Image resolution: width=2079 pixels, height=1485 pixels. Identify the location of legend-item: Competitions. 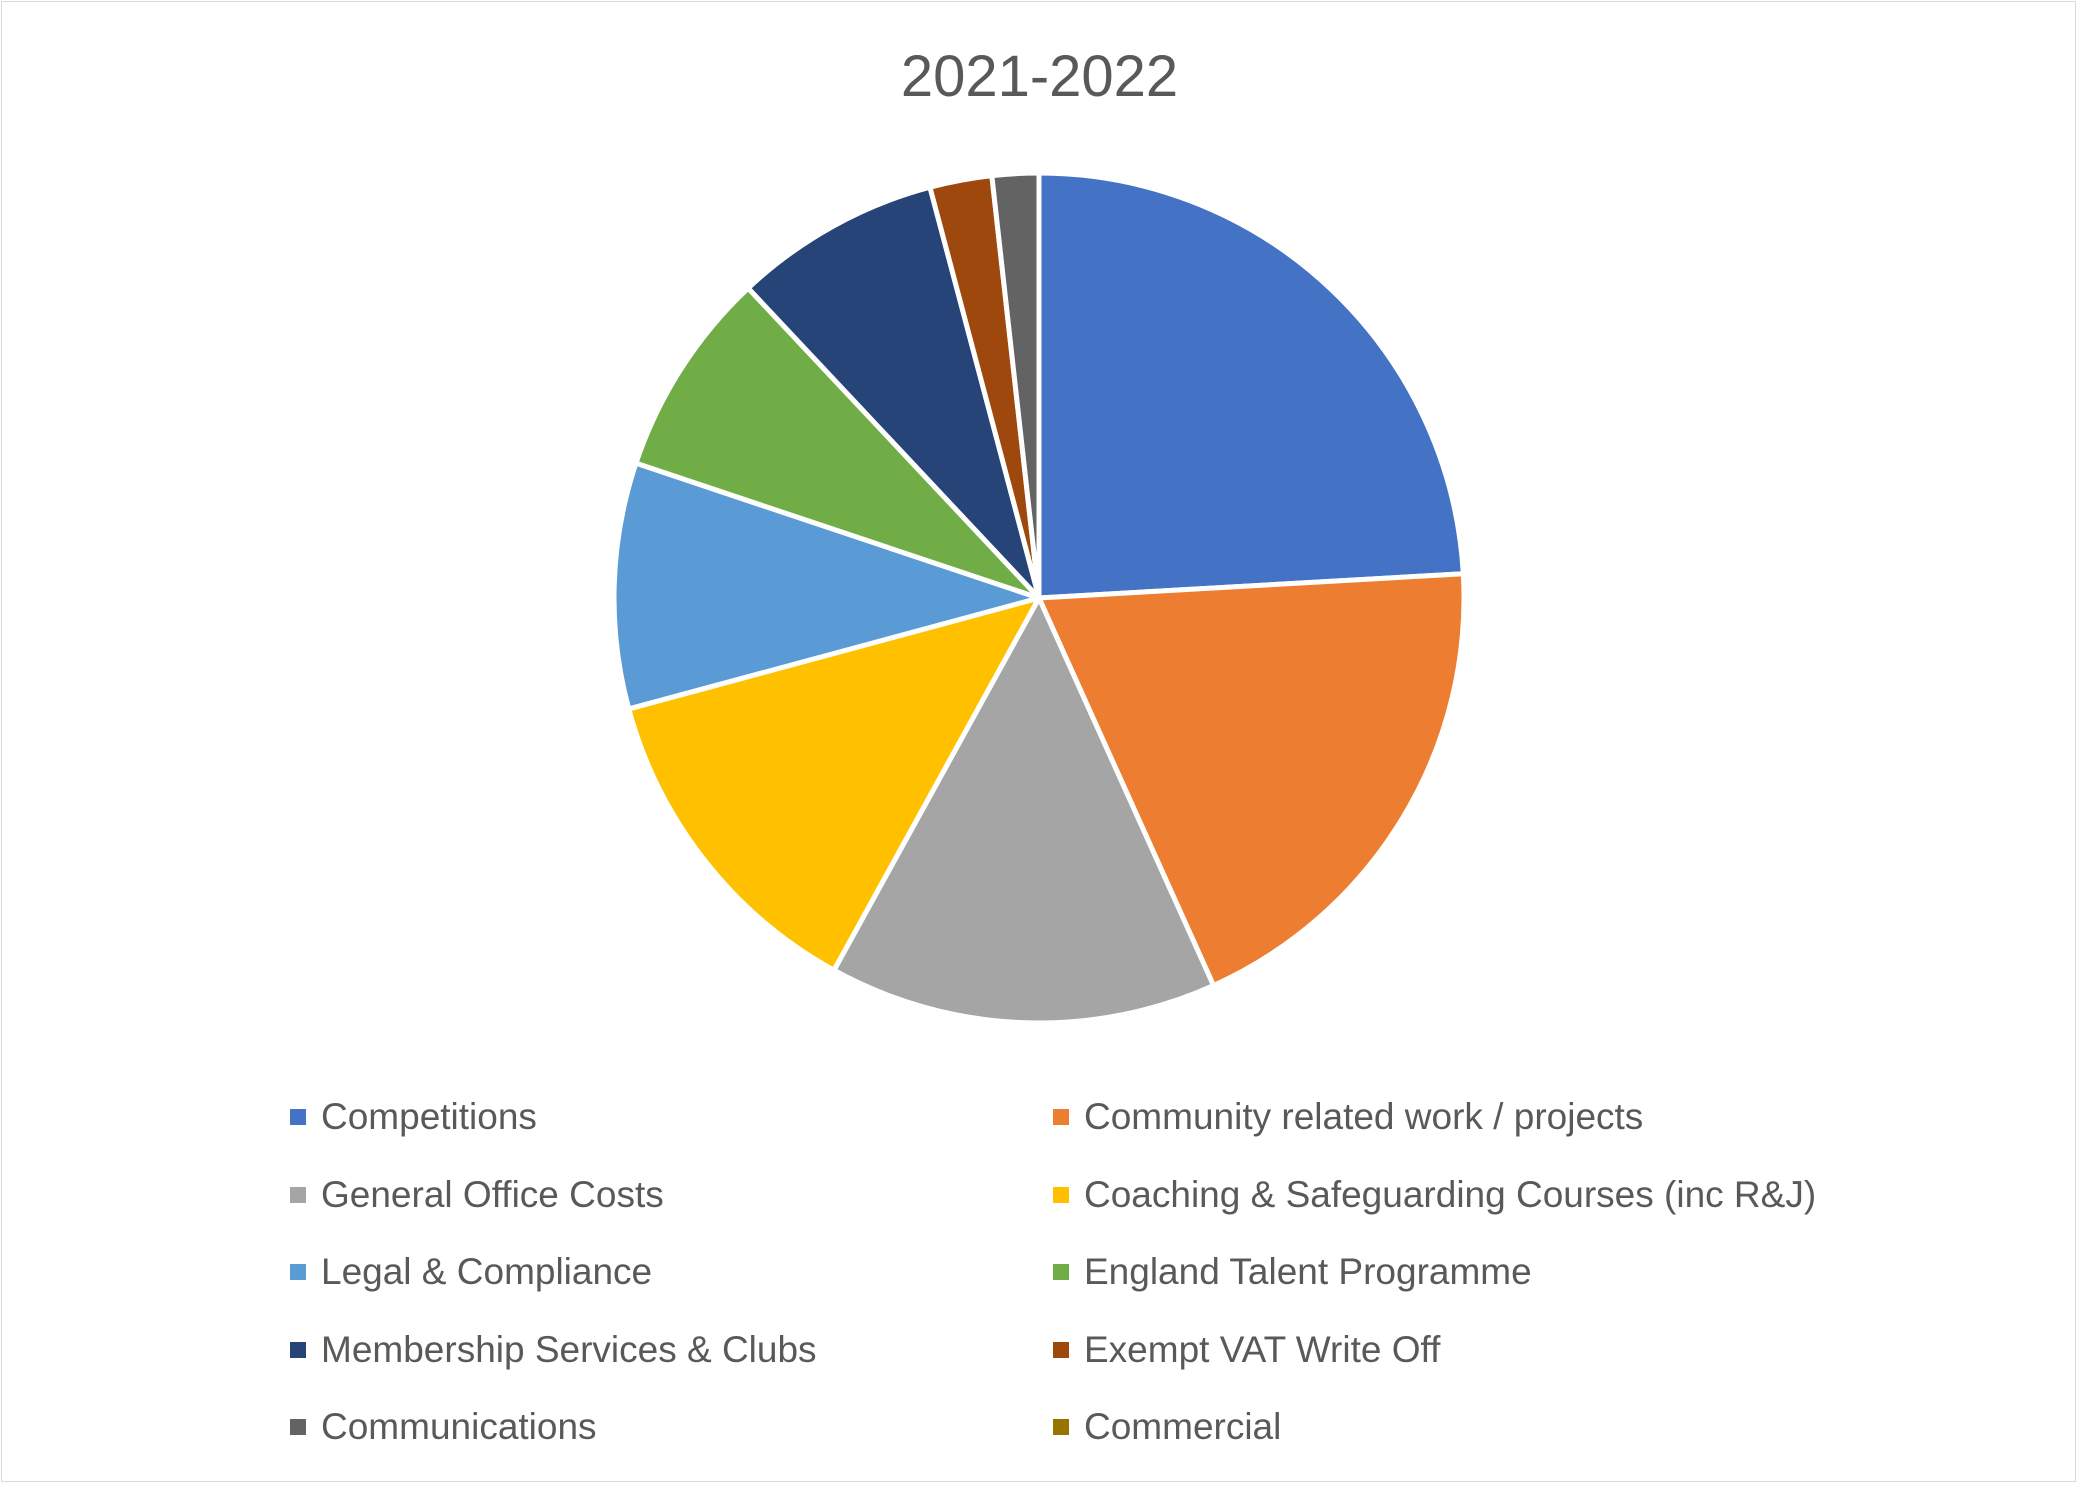
(671, 1117).